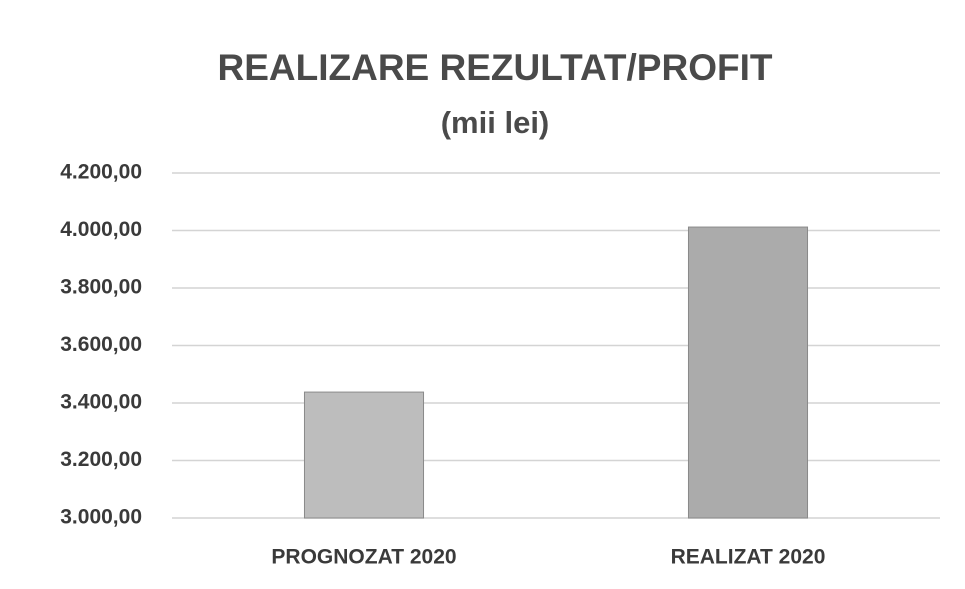 This screenshot has height=589, width=965. What do you see at coordinates (101, 459) in the screenshot?
I see `y-tick-label: 3.200,00` at bounding box center [101, 459].